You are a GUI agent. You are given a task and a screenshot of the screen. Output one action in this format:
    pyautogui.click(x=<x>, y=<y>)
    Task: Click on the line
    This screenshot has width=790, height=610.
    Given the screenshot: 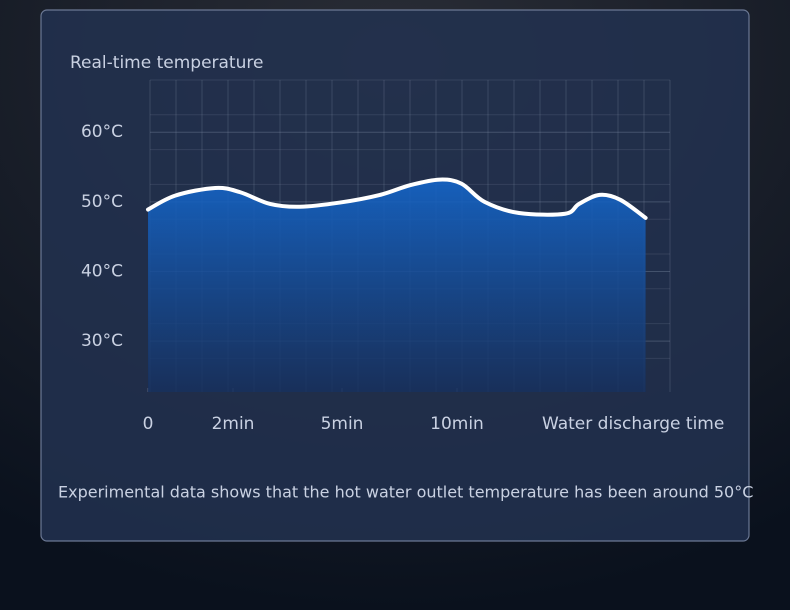 What is the action you would take?
    pyautogui.click(x=397, y=198)
    